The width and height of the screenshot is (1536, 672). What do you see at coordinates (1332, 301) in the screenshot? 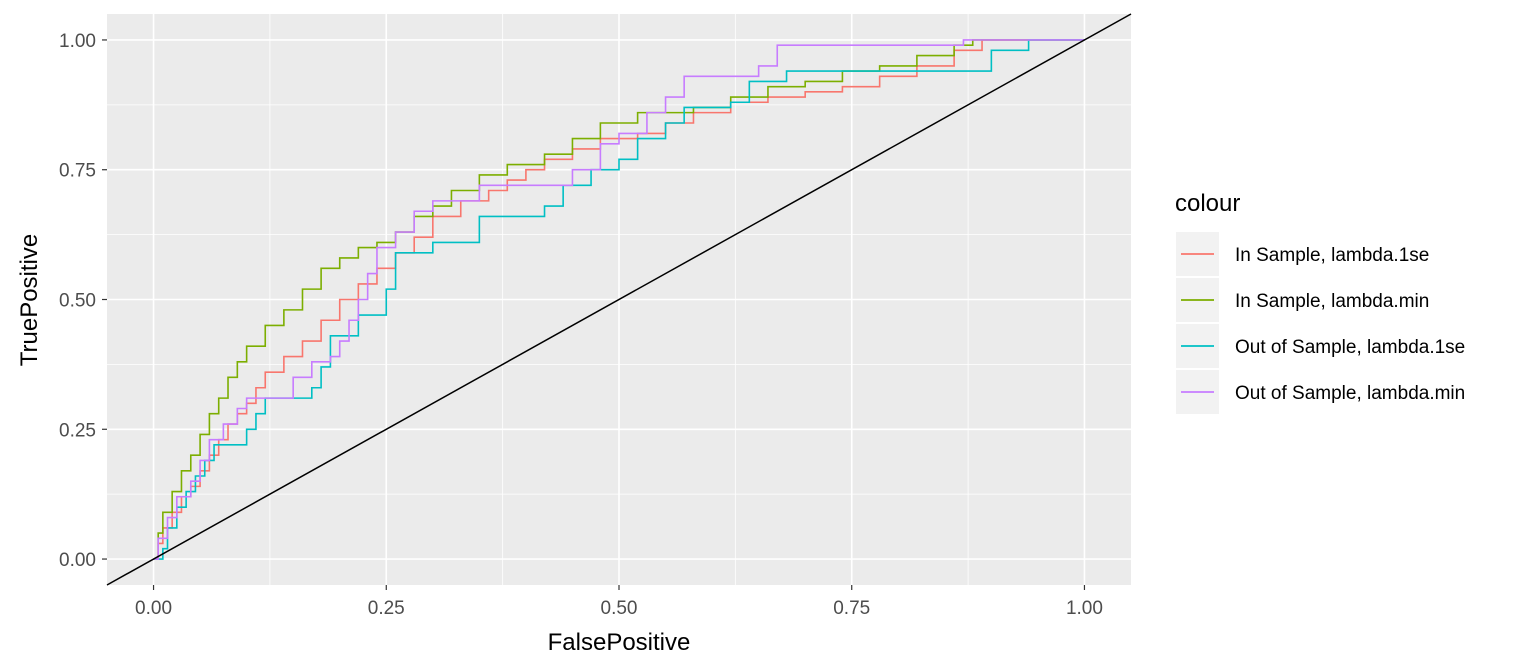
I see `legend-label: In Sample, lambda.min` at bounding box center [1332, 301].